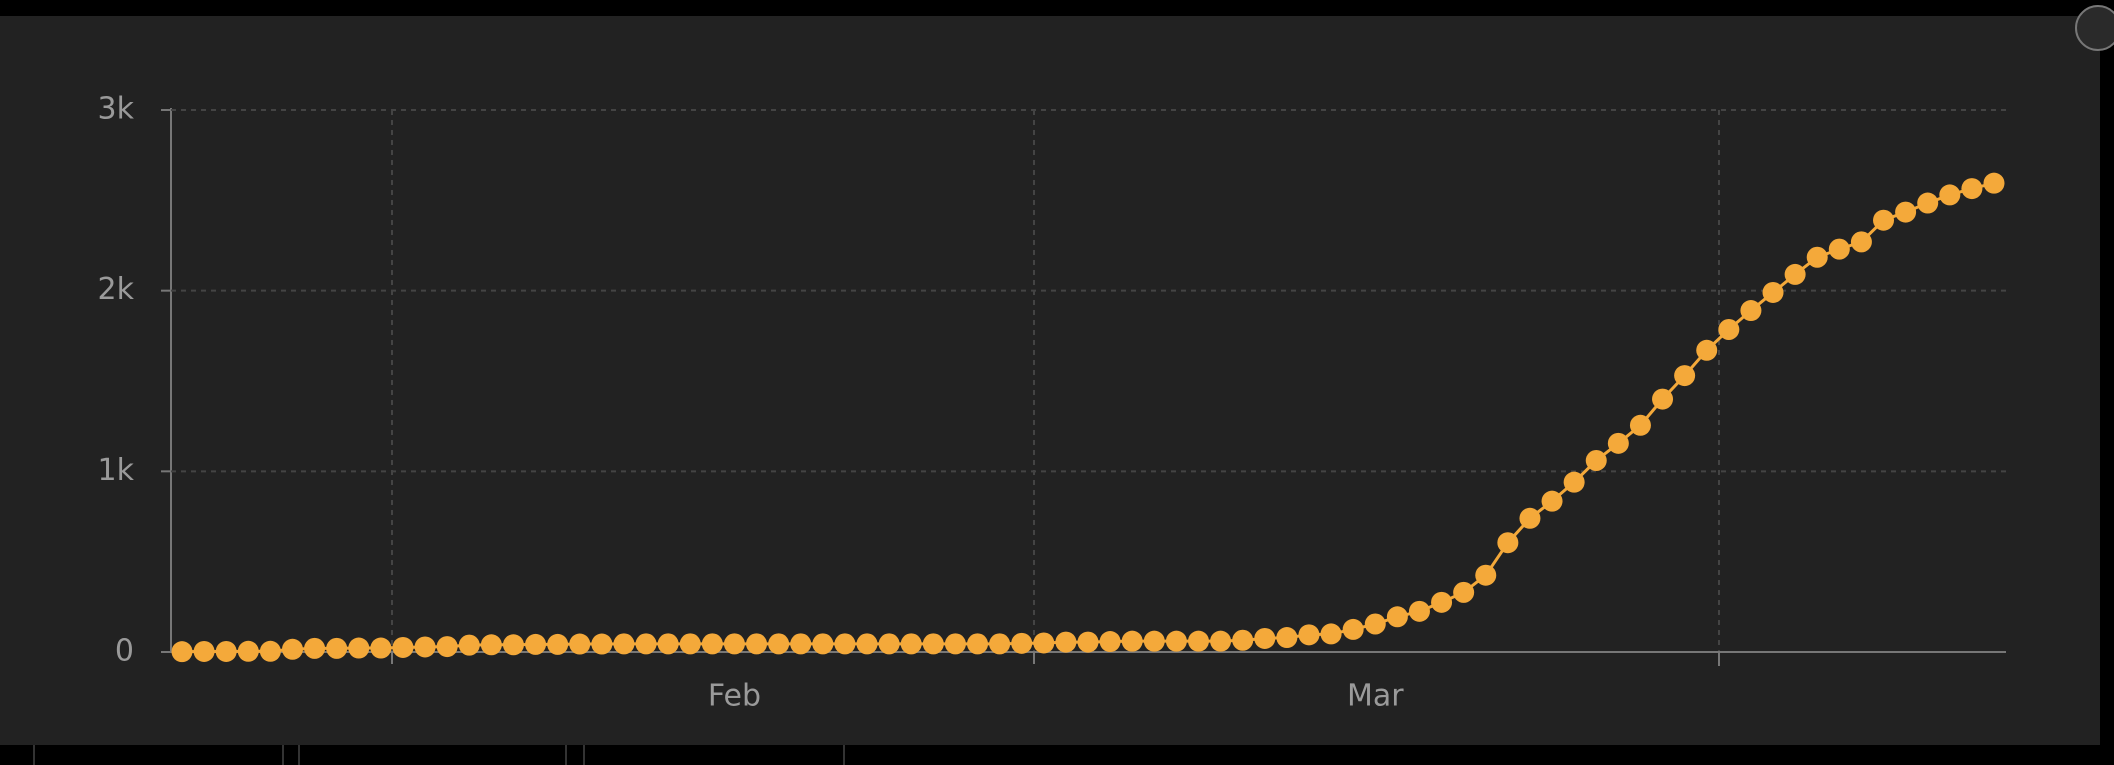  I want to click on y-tick-label: 1k, so click(116, 470).